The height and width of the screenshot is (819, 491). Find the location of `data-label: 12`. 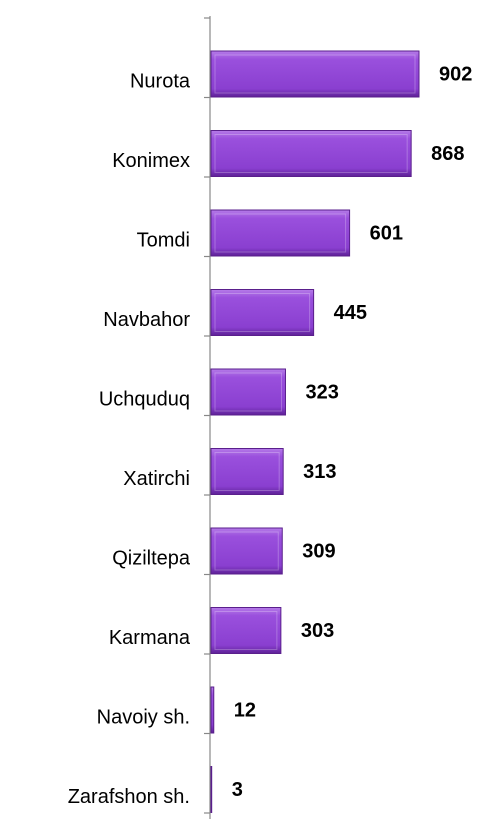

data-label: 12 is located at coordinates (245, 710).